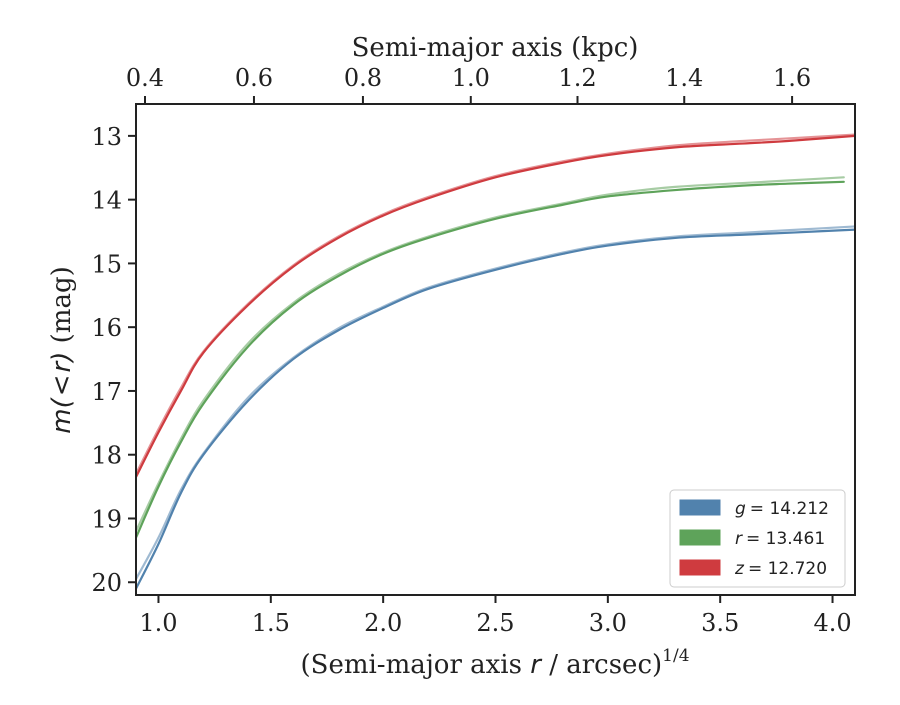  What do you see at coordinates (740, 509) in the screenshot?
I see `legend-var: g` at bounding box center [740, 509].